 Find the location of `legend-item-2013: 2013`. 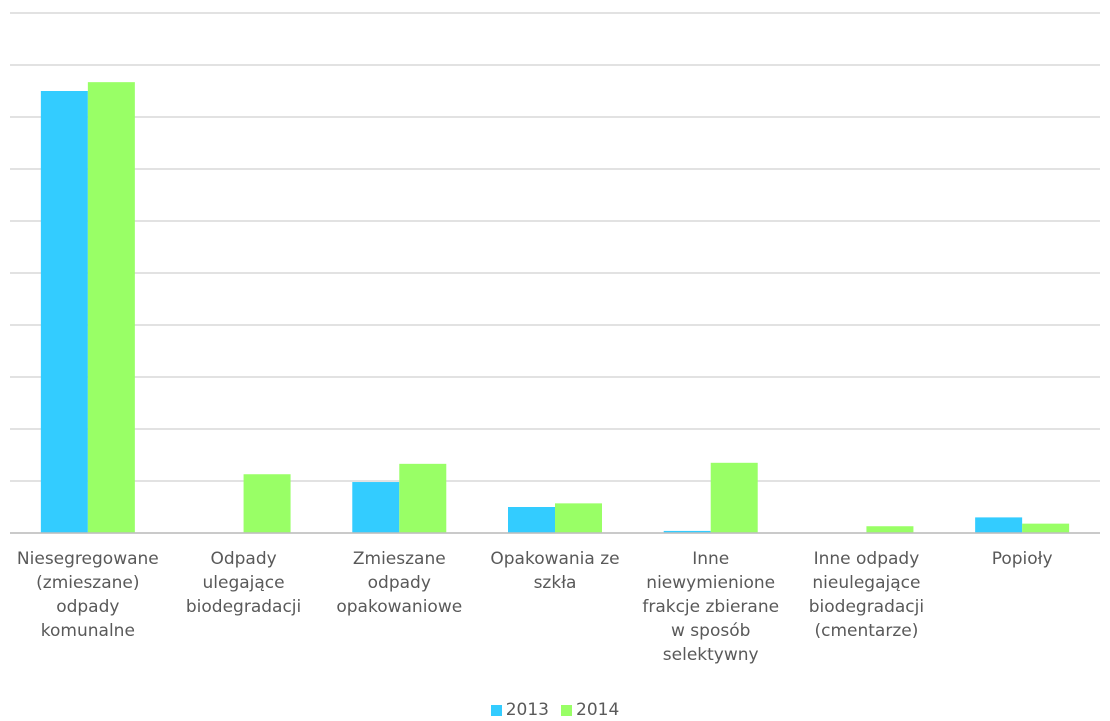

legend-item-2013: 2013 is located at coordinates (519, 710).